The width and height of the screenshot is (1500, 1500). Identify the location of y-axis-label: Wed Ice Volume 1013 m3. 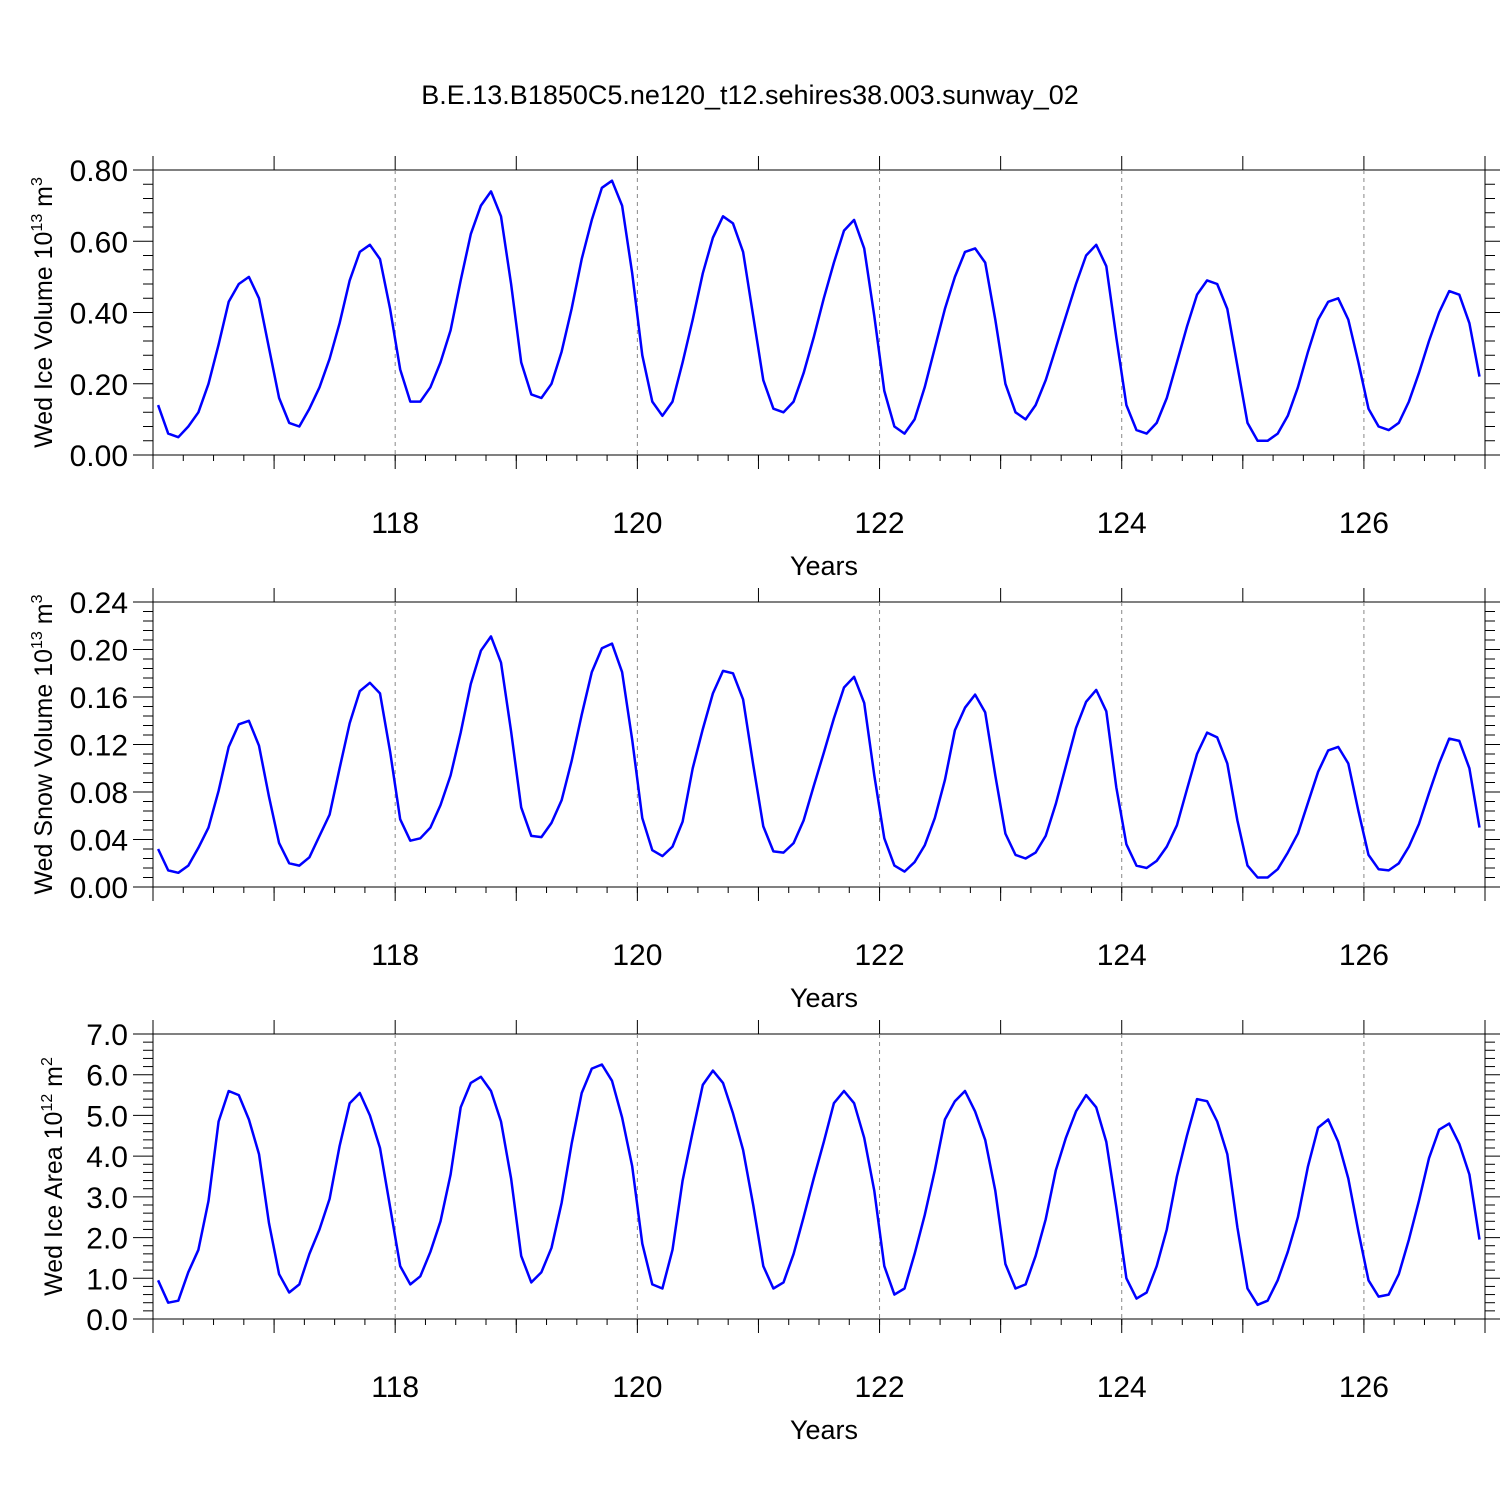
(43, 312).